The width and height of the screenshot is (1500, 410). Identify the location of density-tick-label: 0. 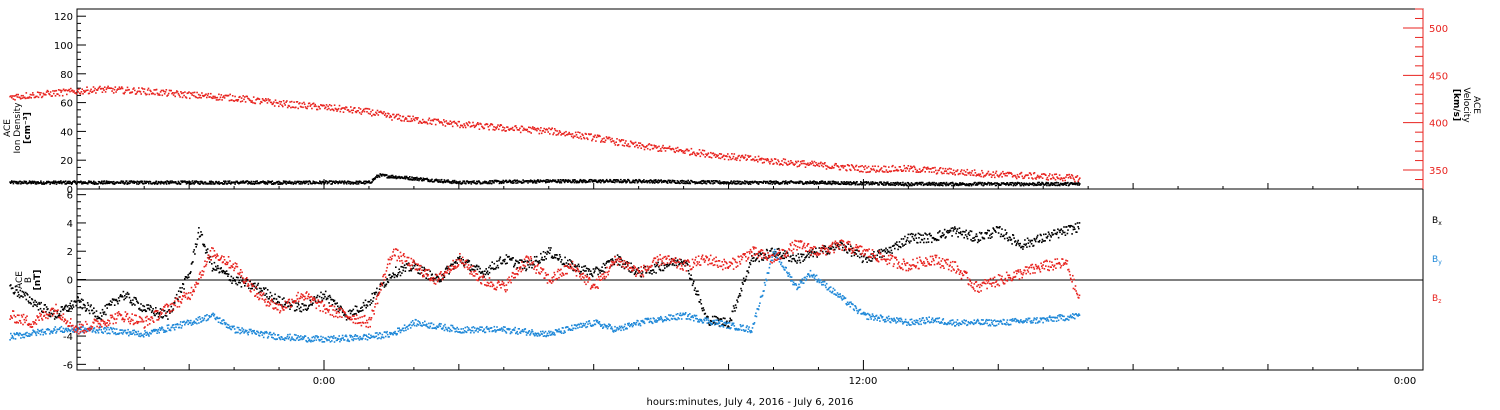
(70, 190).